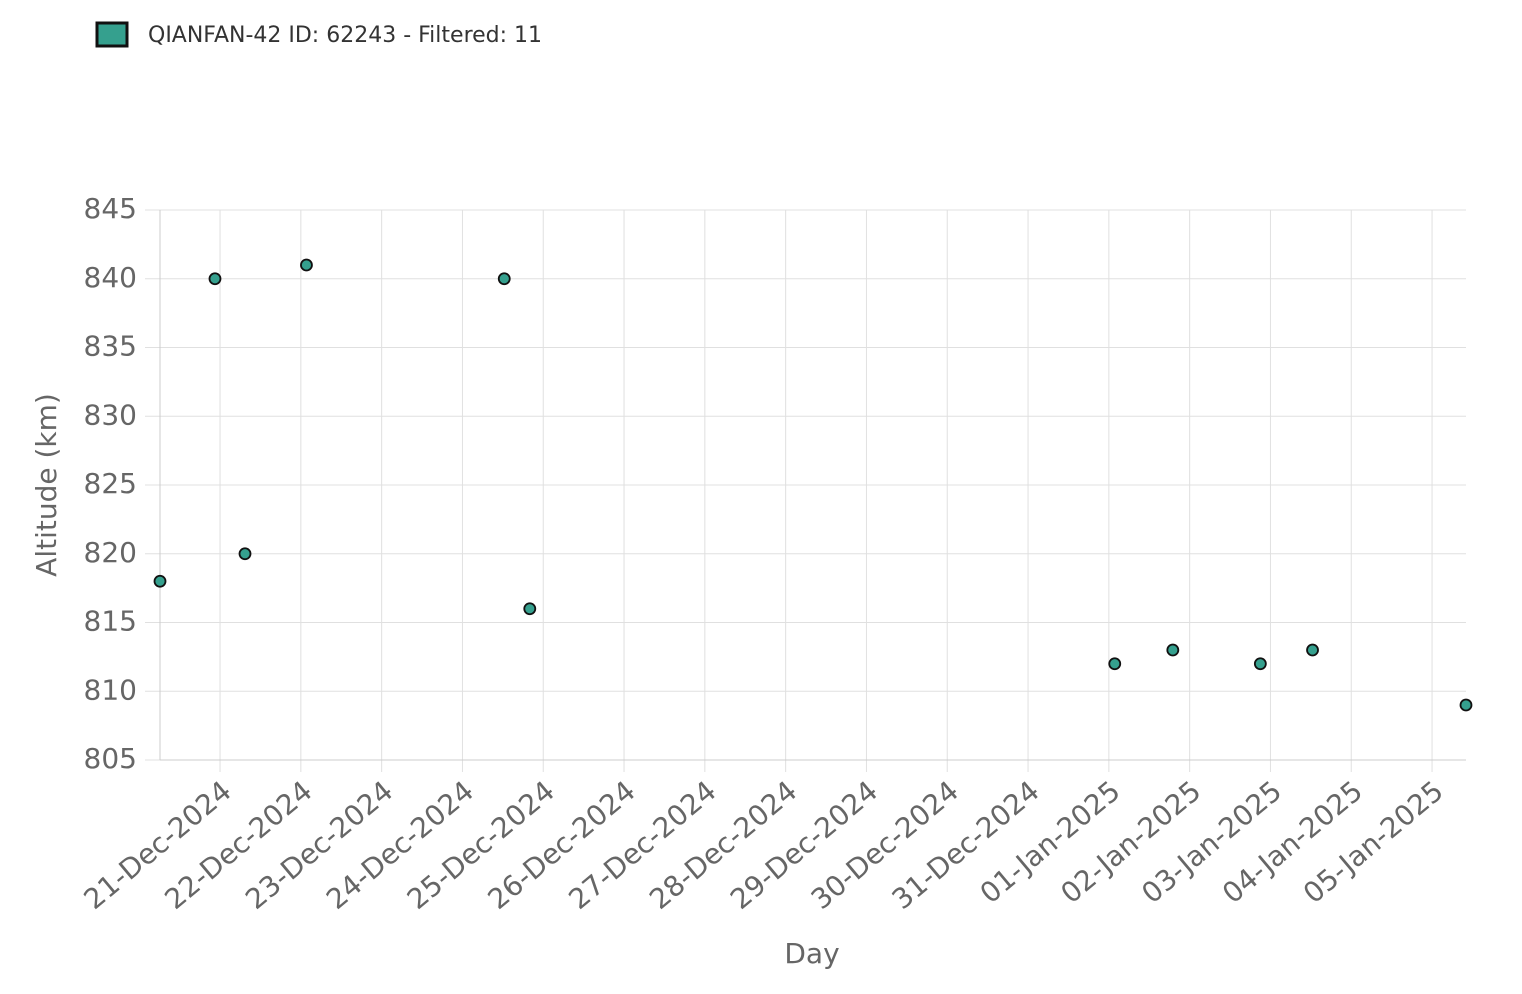 The height and width of the screenshot is (994, 1522). Describe the element at coordinates (1373, 842) in the screenshot. I see `x-tick-label: 05-Jan-2025` at that location.